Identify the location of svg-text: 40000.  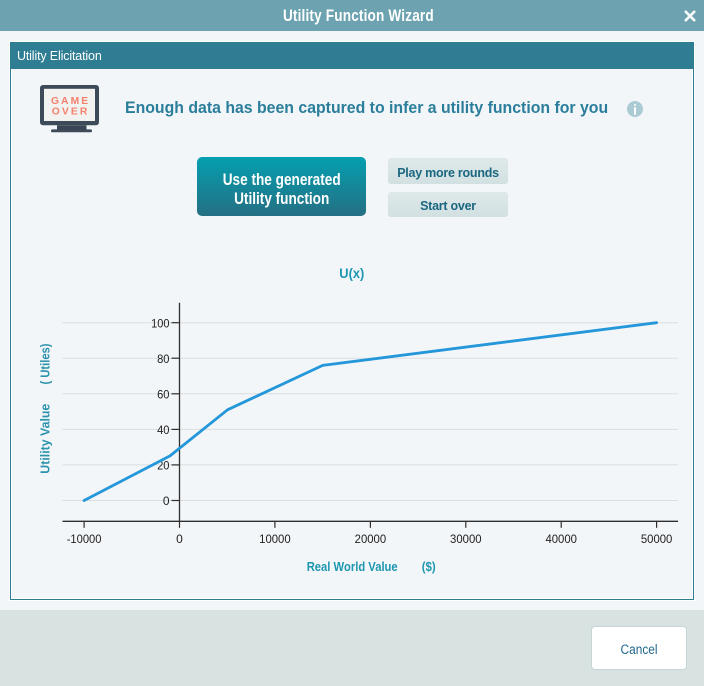
(561, 539).